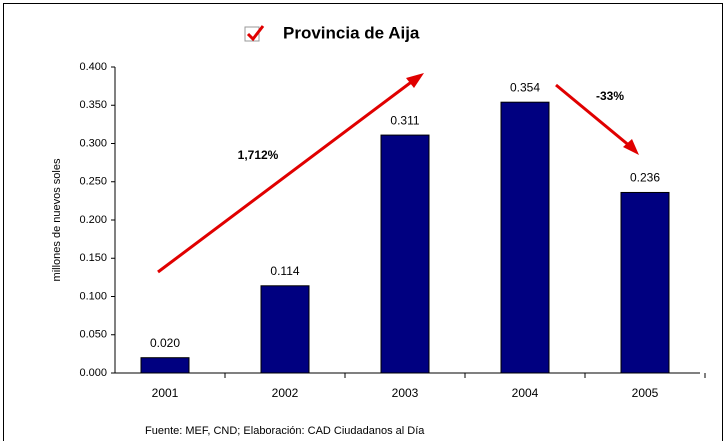 This screenshot has height=441, width=726. What do you see at coordinates (284, 271) in the screenshot?
I see `value-label: 0.114` at bounding box center [284, 271].